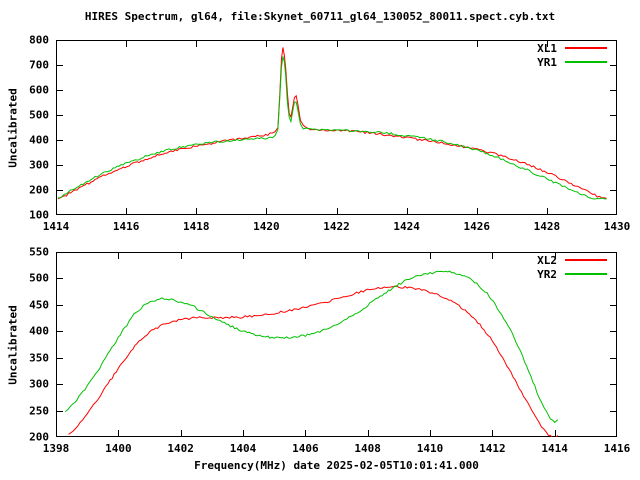 This screenshot has width=640, height=480. What do you see at coordinates (430, 448) in the screenshot?
I see `x-tick-label: 1410` at bounding box center [430, 448].